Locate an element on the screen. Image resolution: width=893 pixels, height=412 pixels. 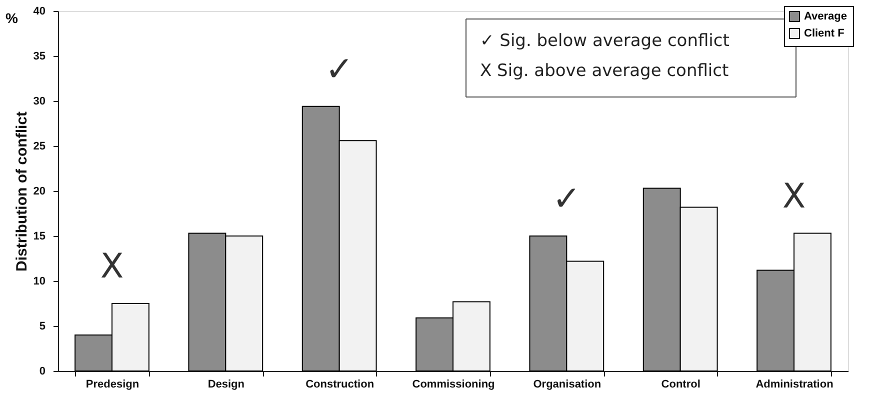
y-tick-label: 5 is located at coordinates (42, 326).